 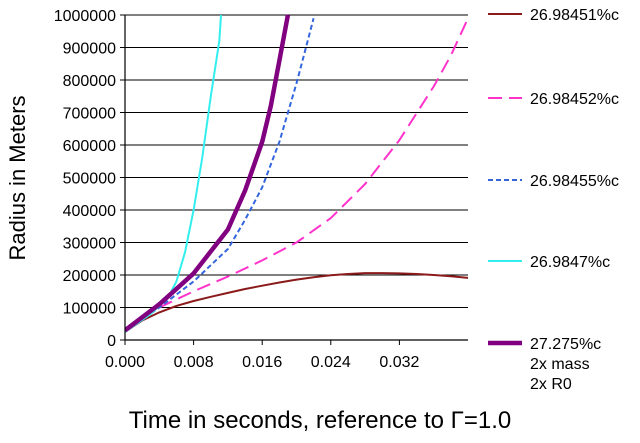 What do you see at coordinates (89, 179) in the screenshot?
I see `y-tick-label: 500000` at bounding box center [89, 179].